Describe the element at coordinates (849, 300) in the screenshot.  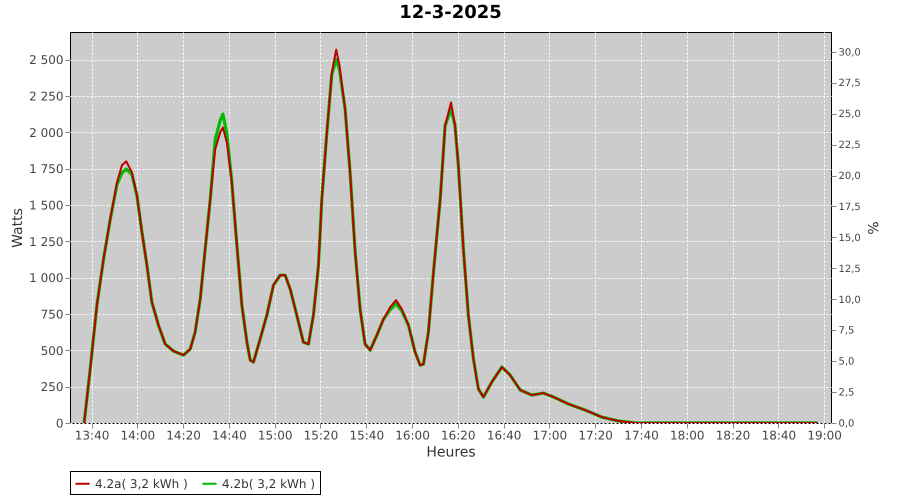
I see `y2-tick-label: 10,0` at that location.